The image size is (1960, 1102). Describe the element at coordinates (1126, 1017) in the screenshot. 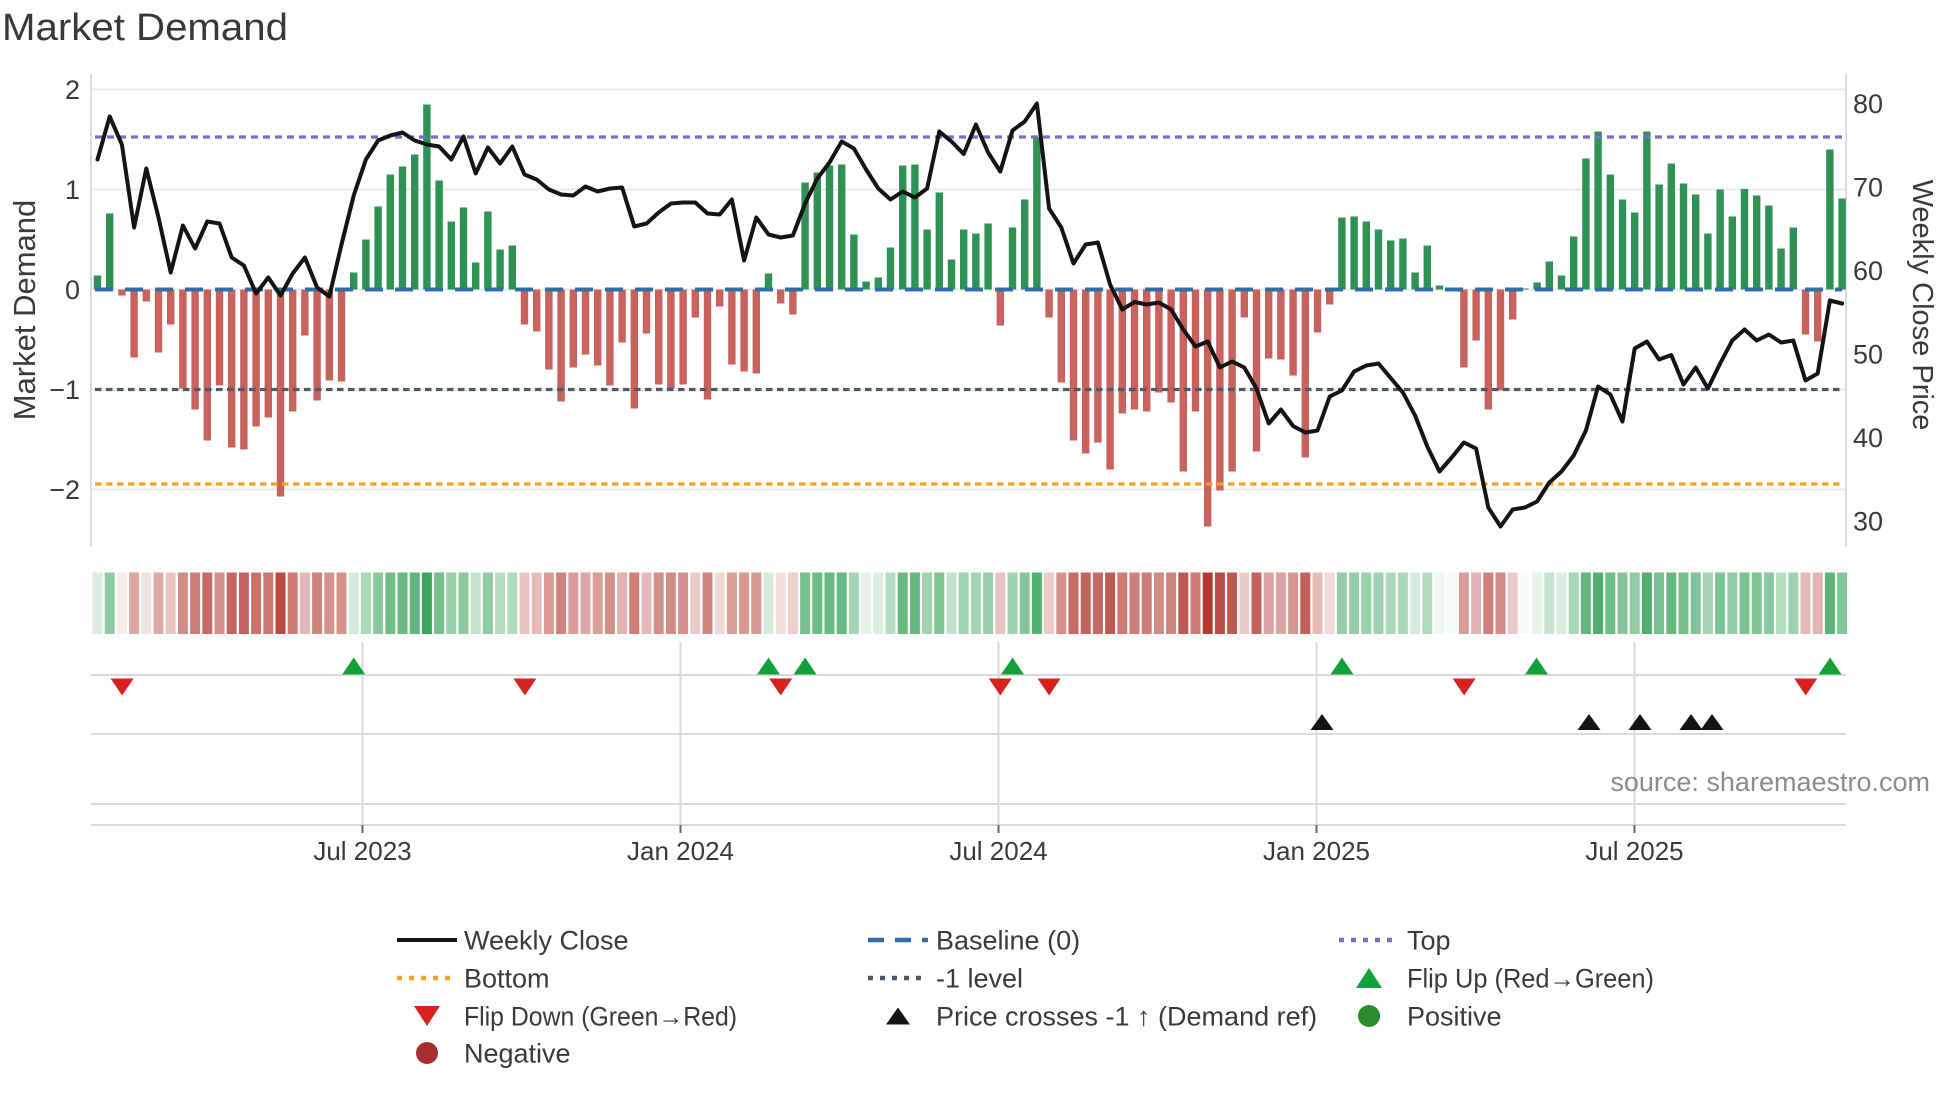

I see `svg-text:Price crosses -1 ↑ (Demand ref: Price crosses -1 ↑ (Demand ref)` at that location.